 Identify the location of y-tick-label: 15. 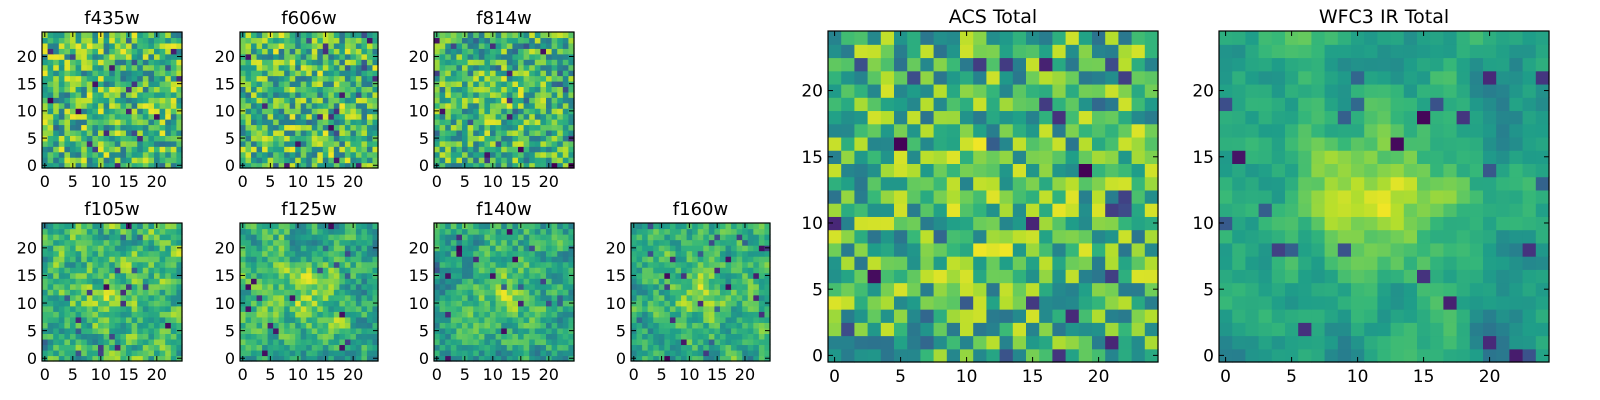
(27, 275).